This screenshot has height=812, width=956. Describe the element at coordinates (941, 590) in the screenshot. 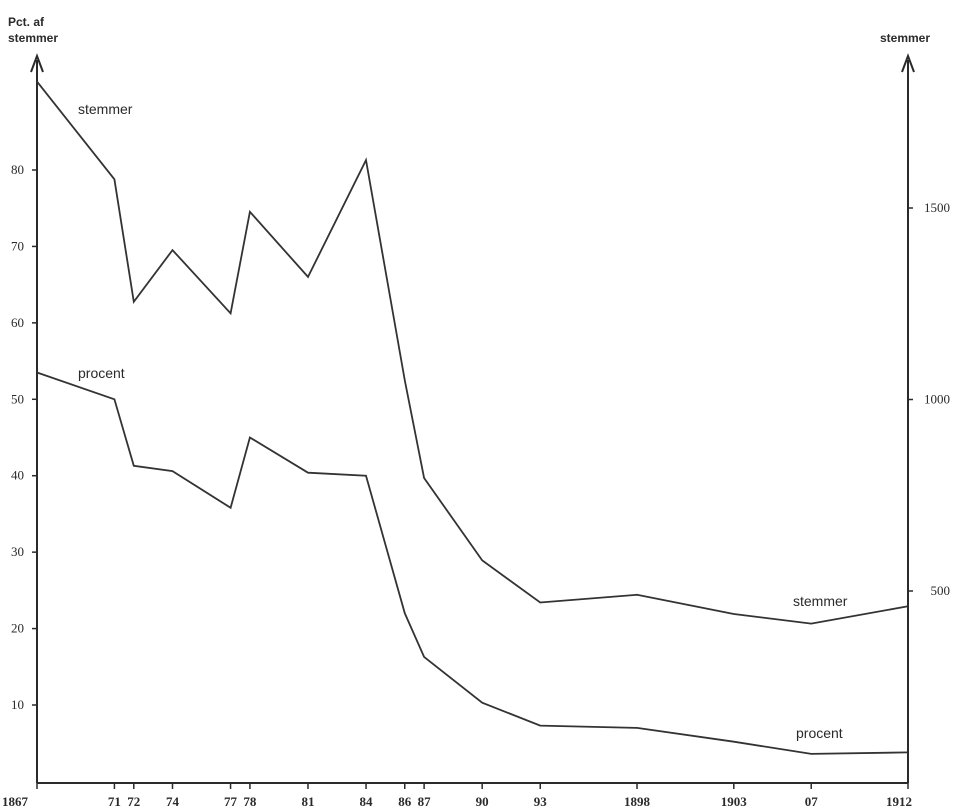

I see `right-tick-label: 500` at that location.